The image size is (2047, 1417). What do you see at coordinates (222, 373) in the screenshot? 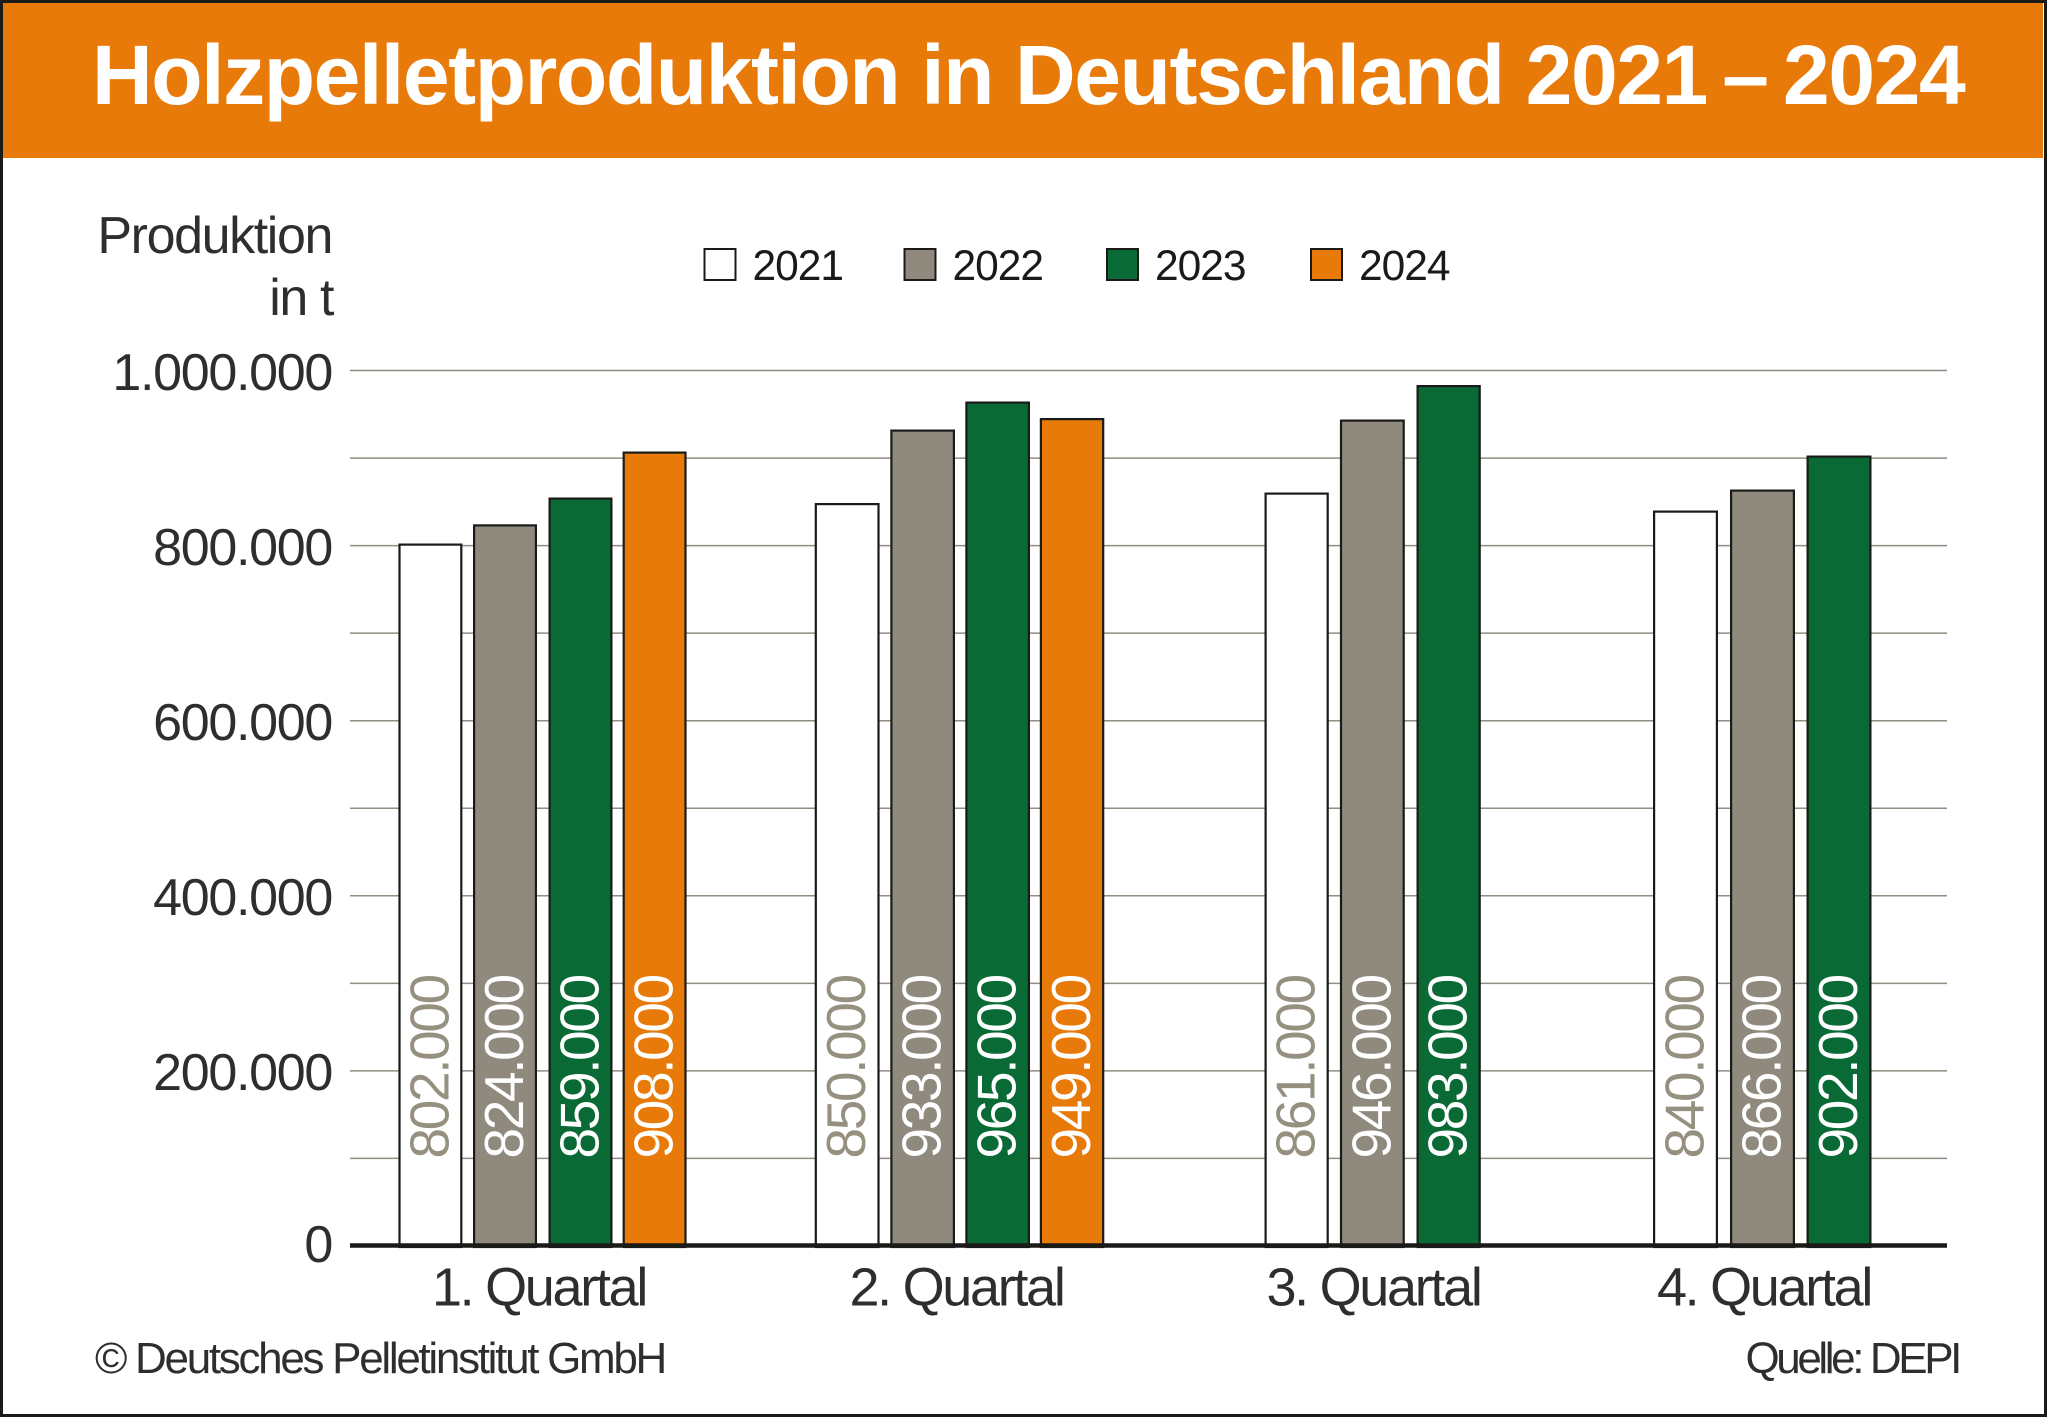
I see `svg-text: 1.000.000` at bounding box center [222, 373].